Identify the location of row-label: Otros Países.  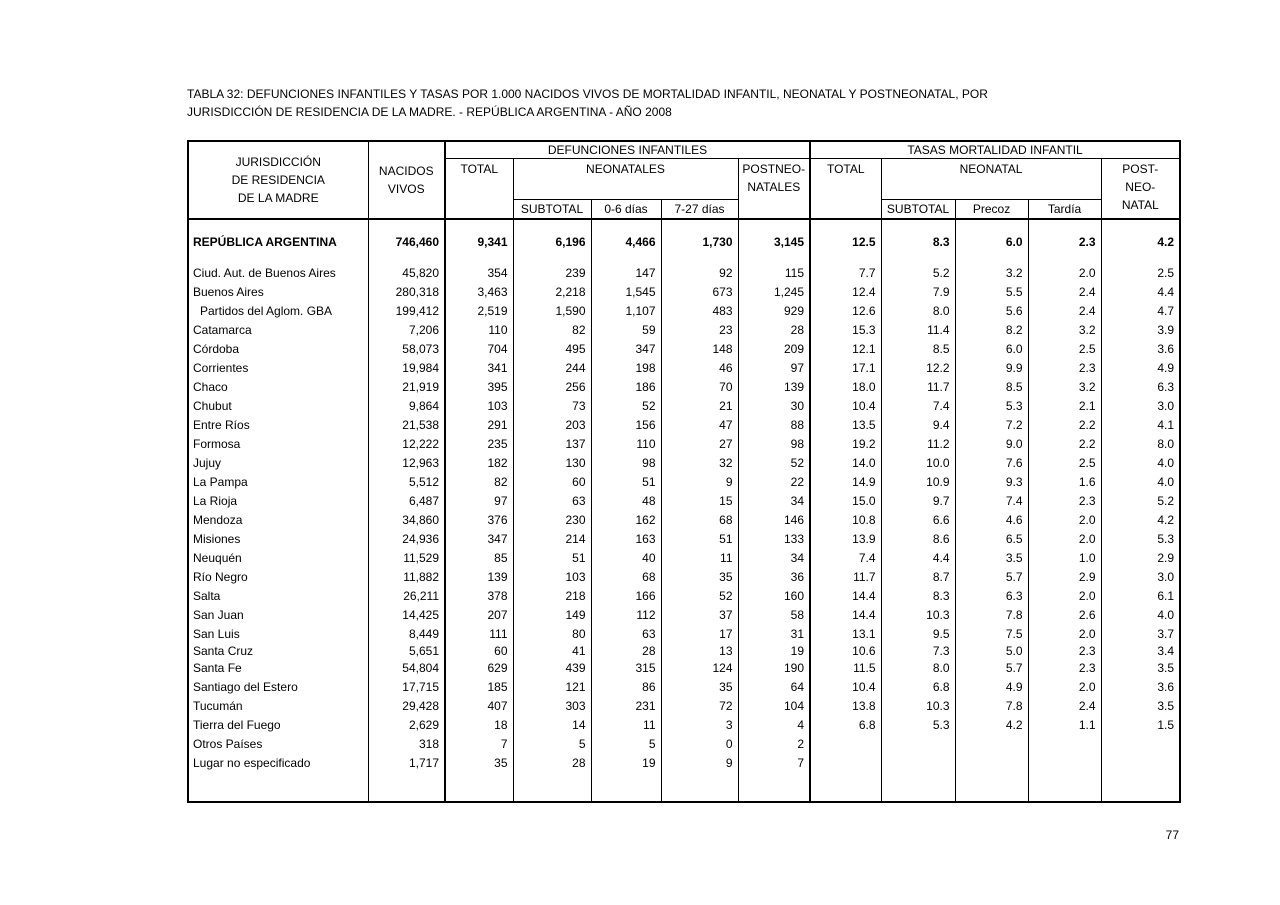
(278, 744).